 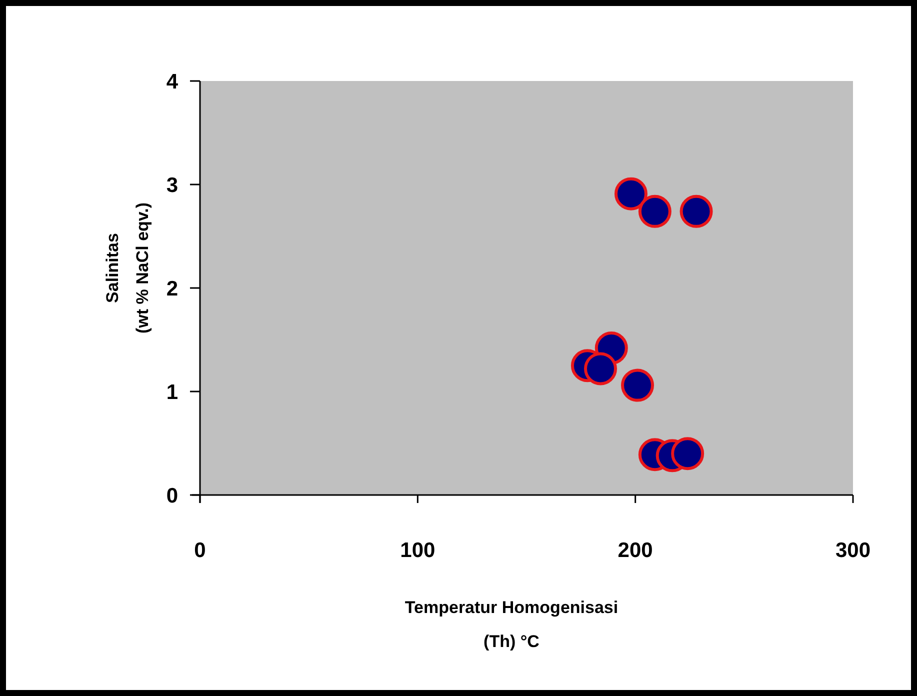 I want to click on y-tick-label: 3, so click(x=172, y=185).